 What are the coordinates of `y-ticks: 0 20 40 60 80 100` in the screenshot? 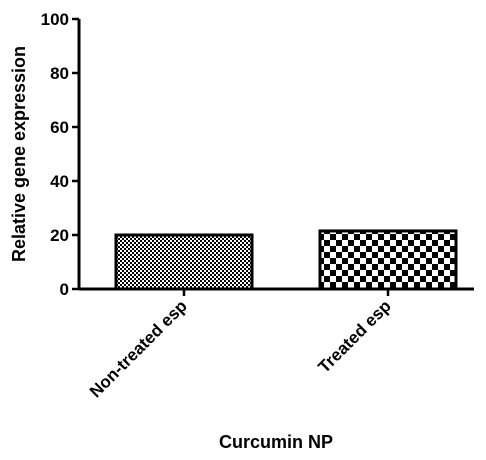 It's located at (60, 154).